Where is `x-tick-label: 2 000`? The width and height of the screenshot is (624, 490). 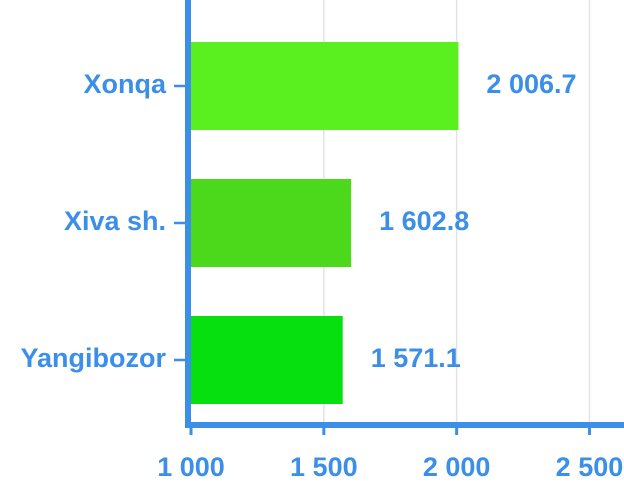 x-tick-label: 2 000 is located at coordinates (457, 467).